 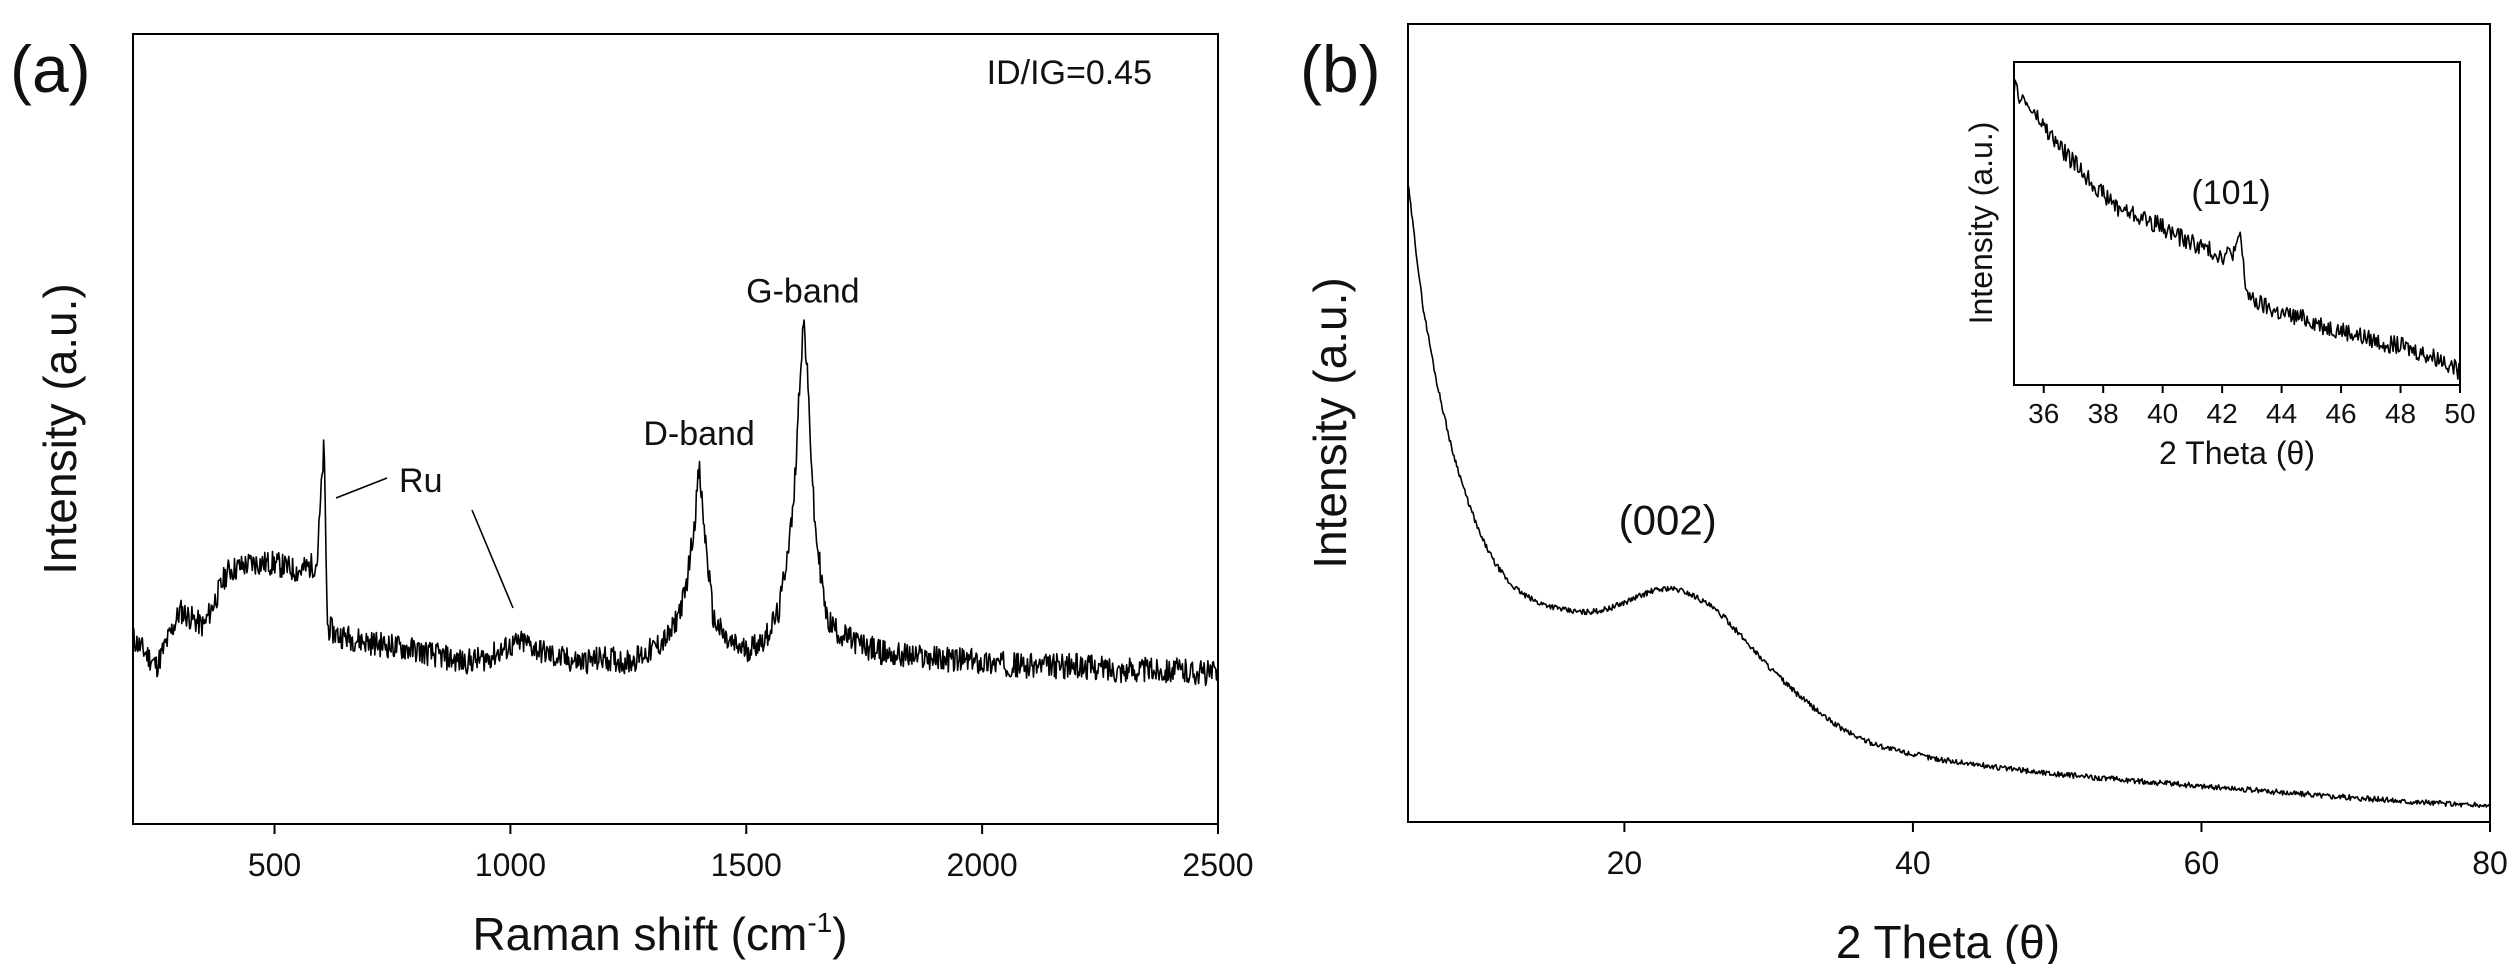 I want to click on raman-x-ticks: 500 1000 1500 2000 2500, so click(x=751, y=853).